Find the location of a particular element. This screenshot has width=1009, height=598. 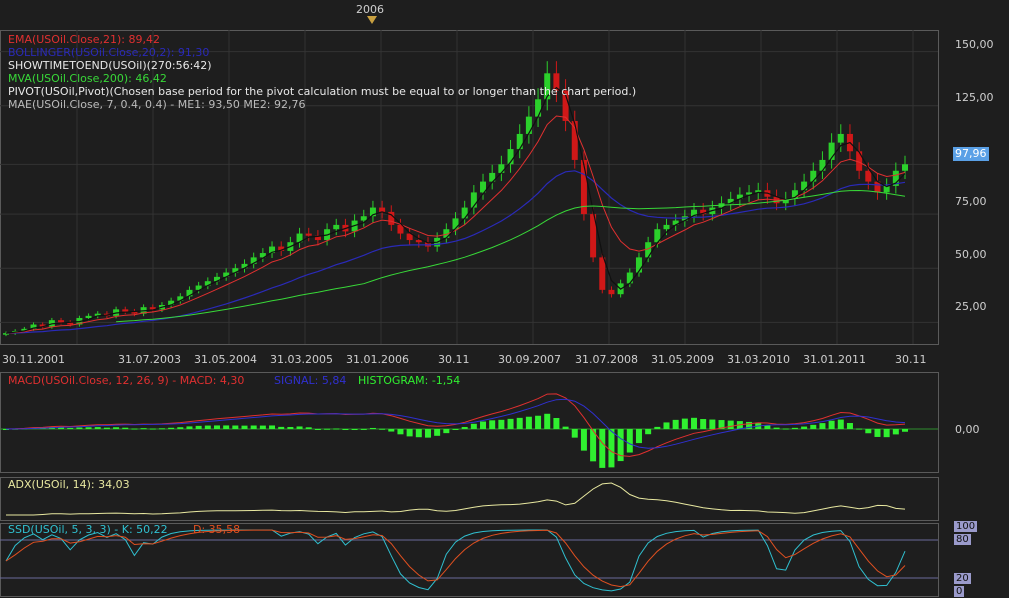

legend-bollinger: BOLLINGER(USOil.Close,20,2): 91,30 is located at coordinates (109, 52).